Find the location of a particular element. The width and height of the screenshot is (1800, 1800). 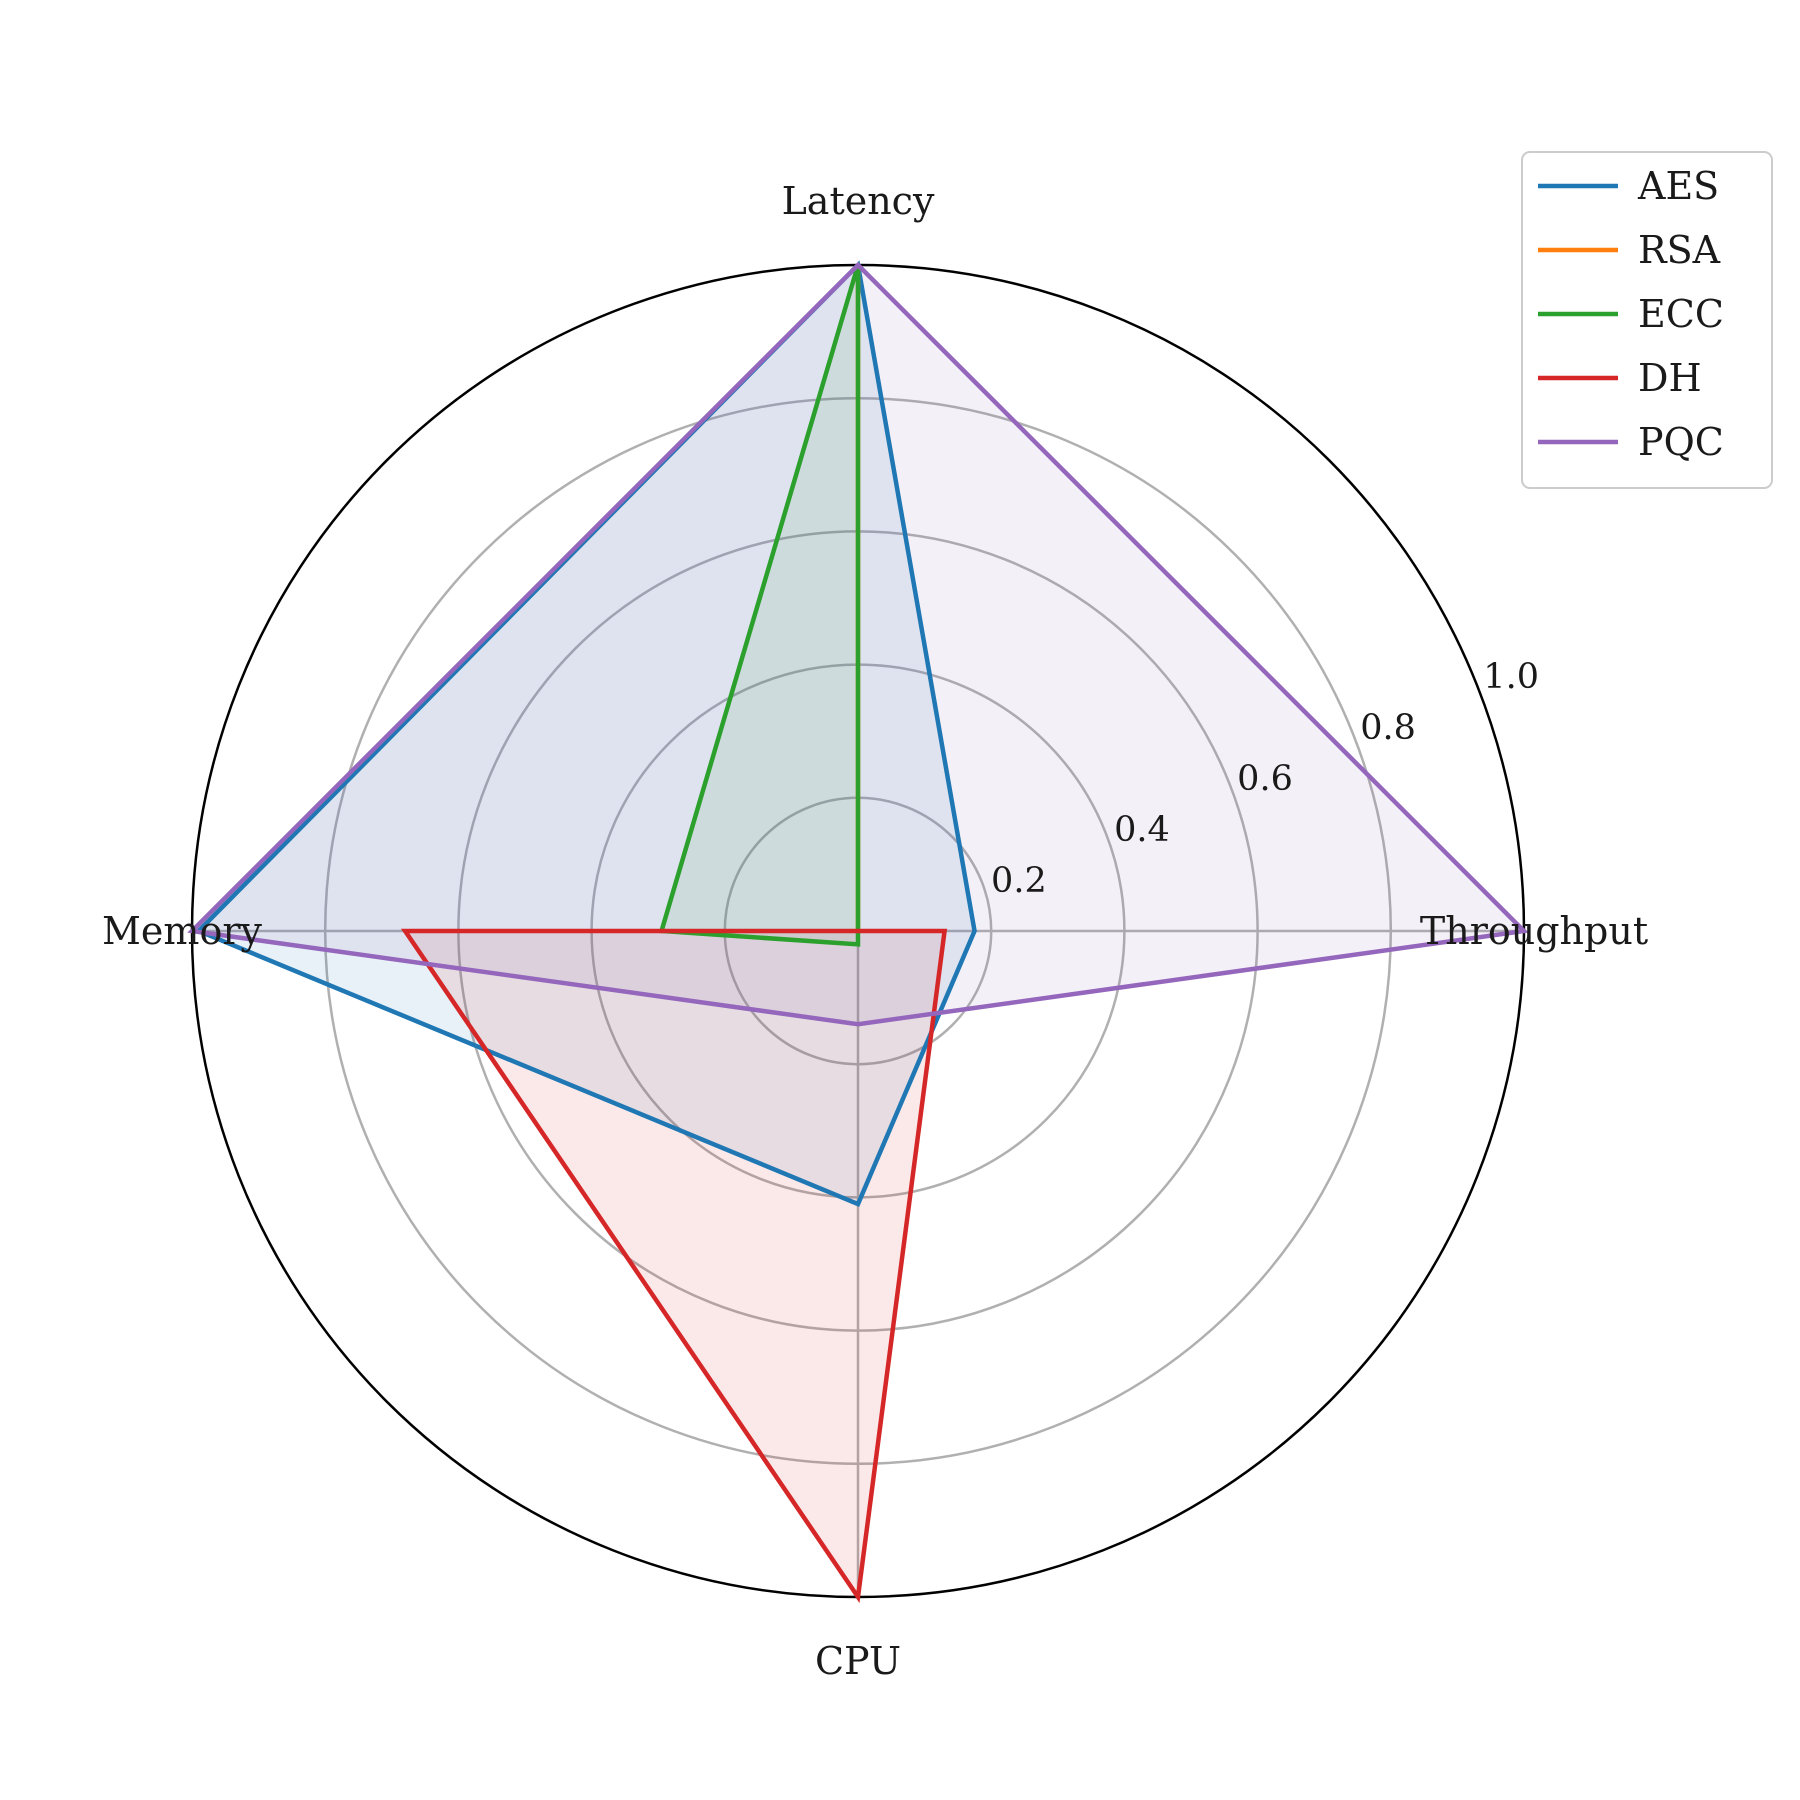

axis-label-latency: Latency is located at coordinates (858, 201).